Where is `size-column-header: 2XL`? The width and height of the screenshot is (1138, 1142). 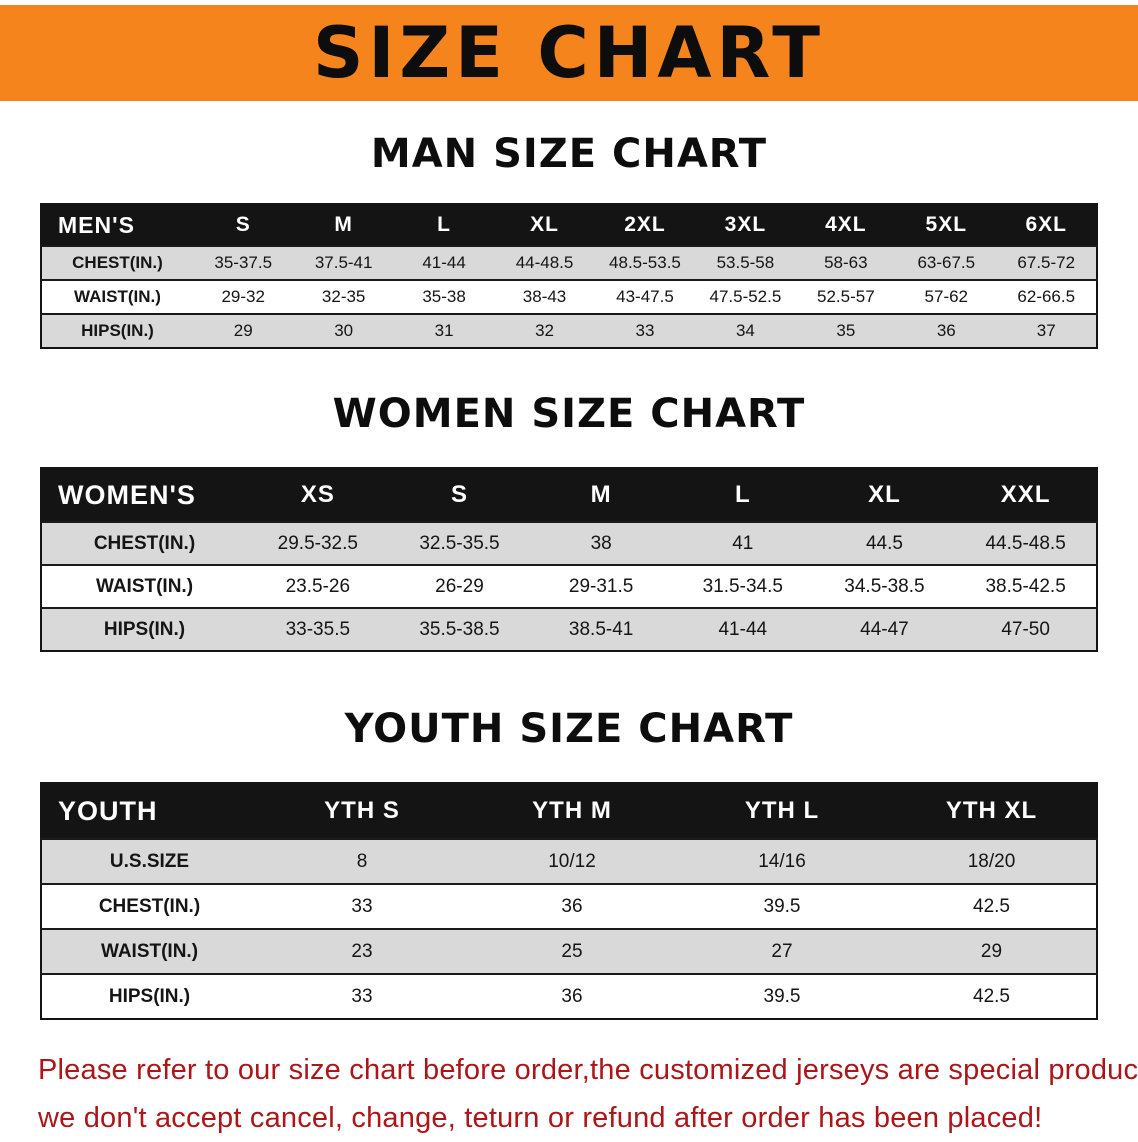
size-column-header: 2XL is located at coordinates (645, 225).